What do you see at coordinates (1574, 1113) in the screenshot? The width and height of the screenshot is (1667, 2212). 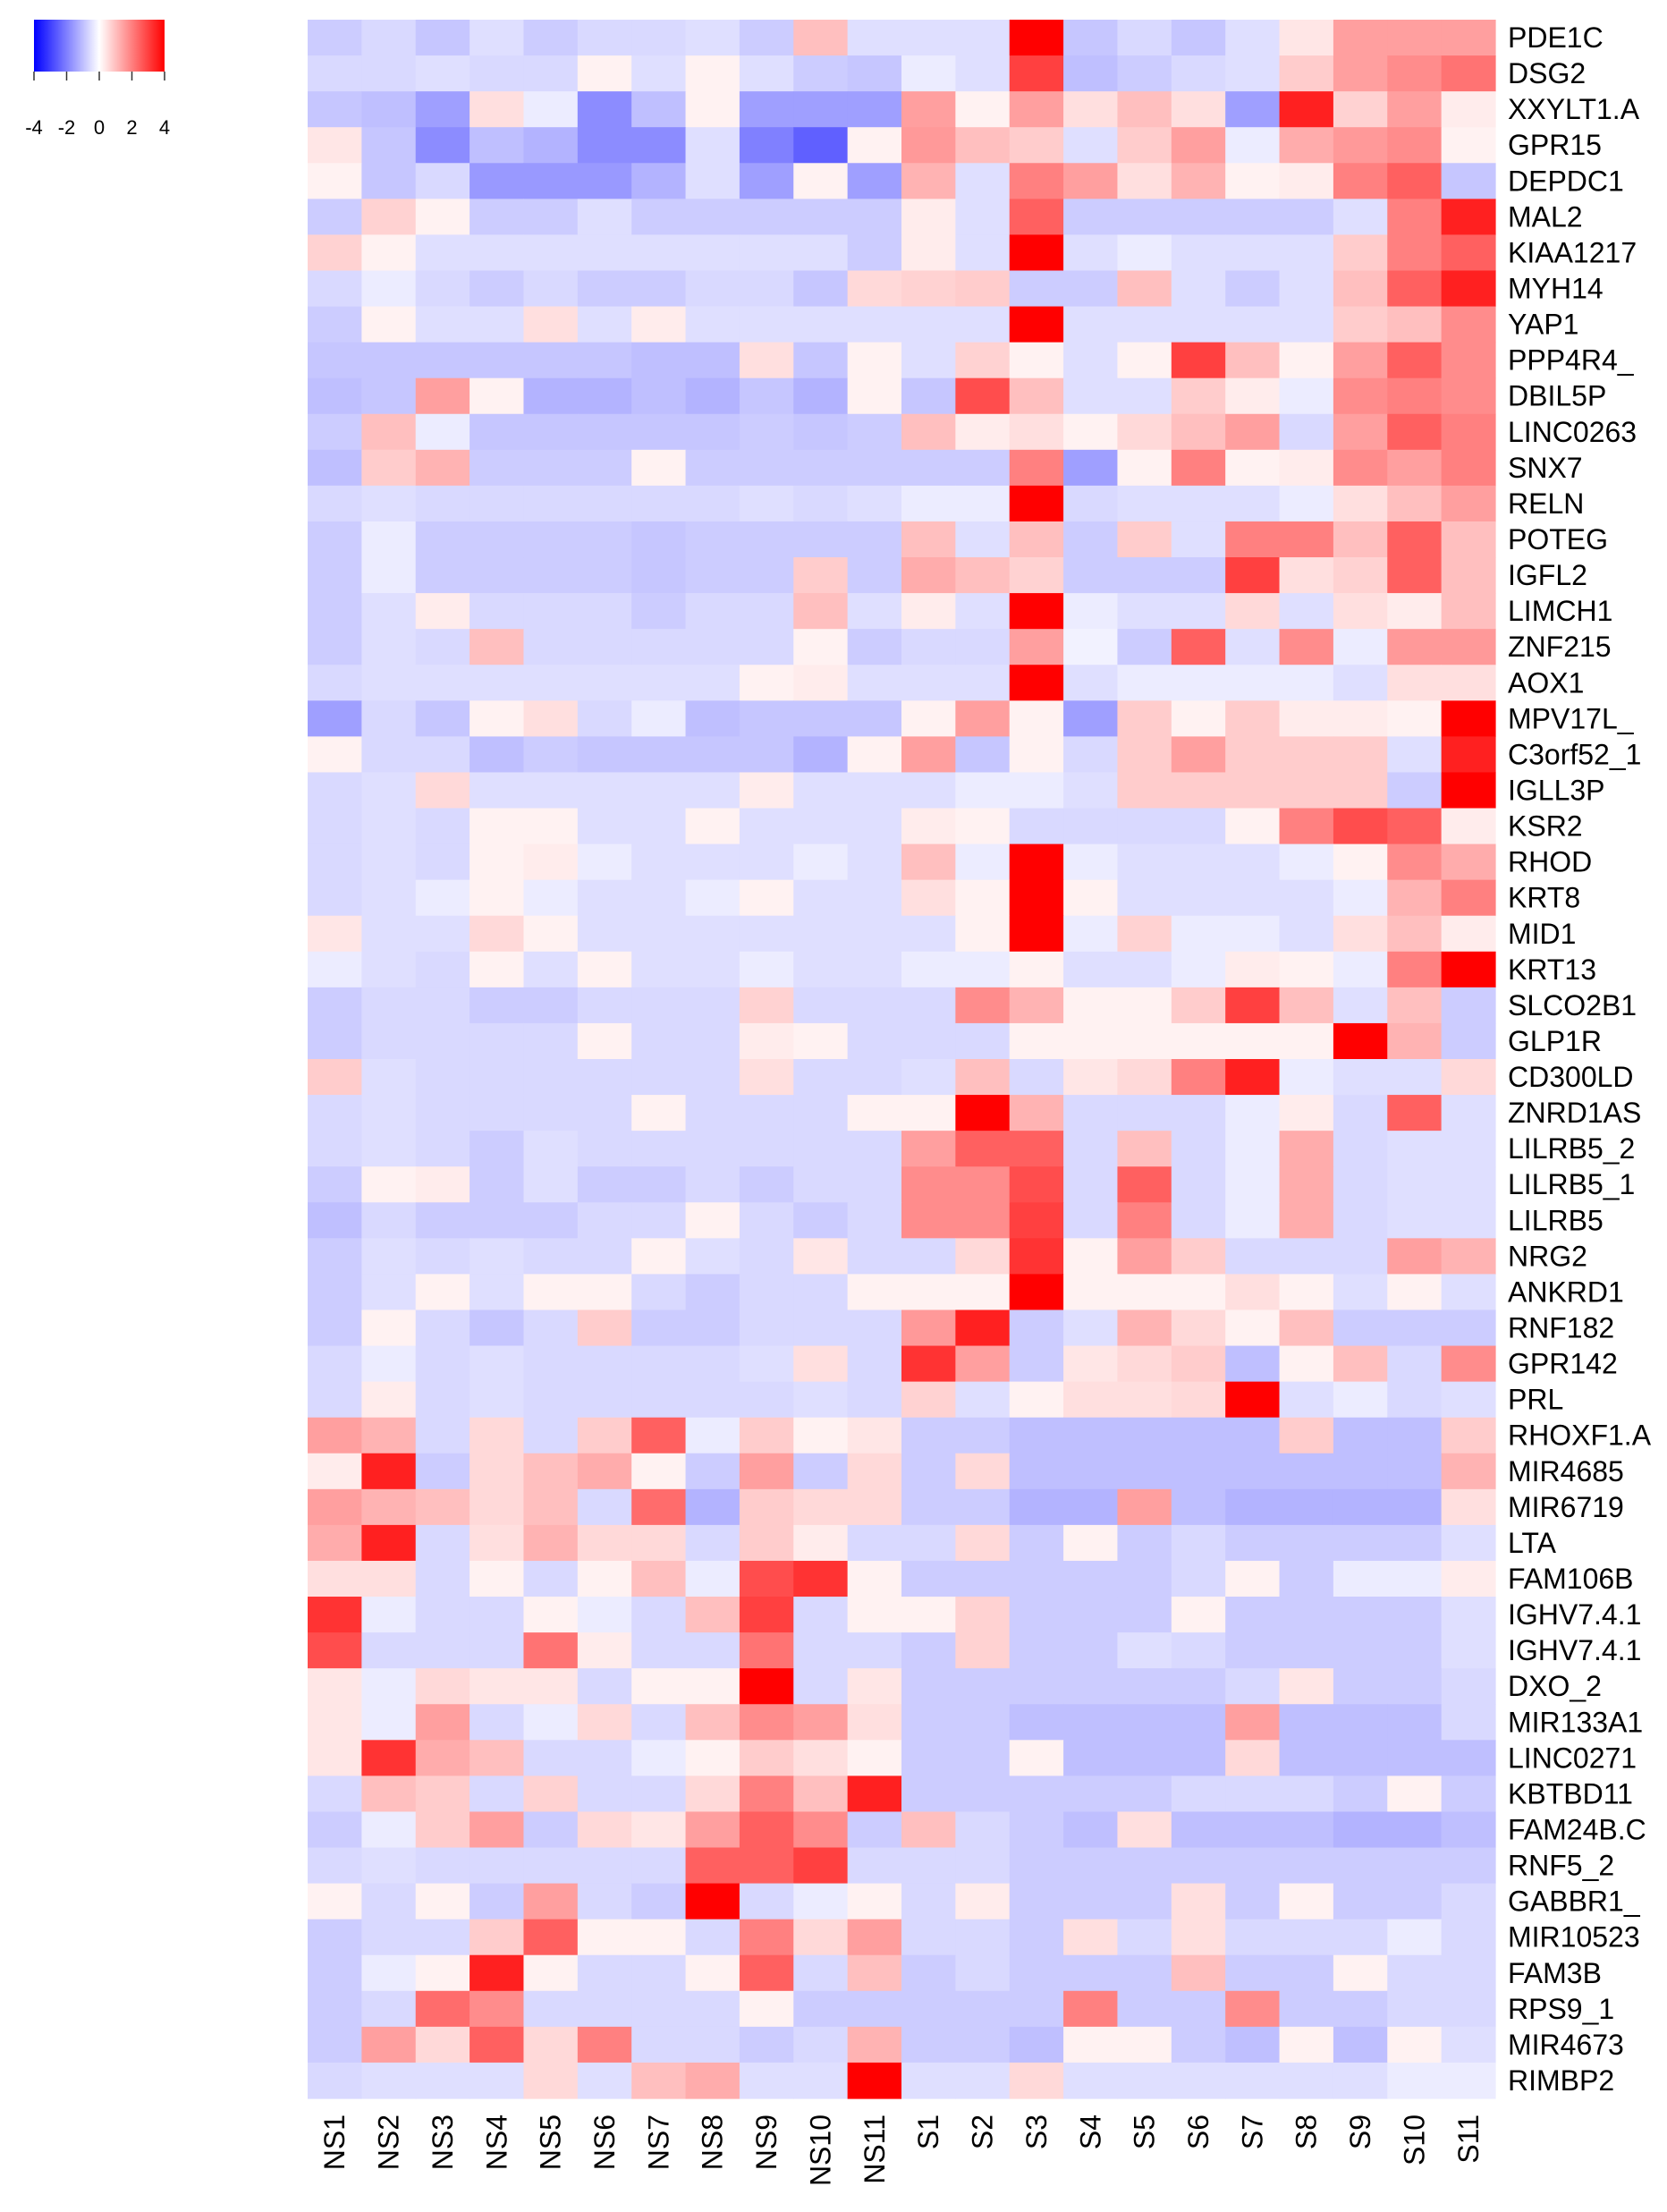 I see `row-label: ZNRD1AS` at bounding box center [1574, 1113].